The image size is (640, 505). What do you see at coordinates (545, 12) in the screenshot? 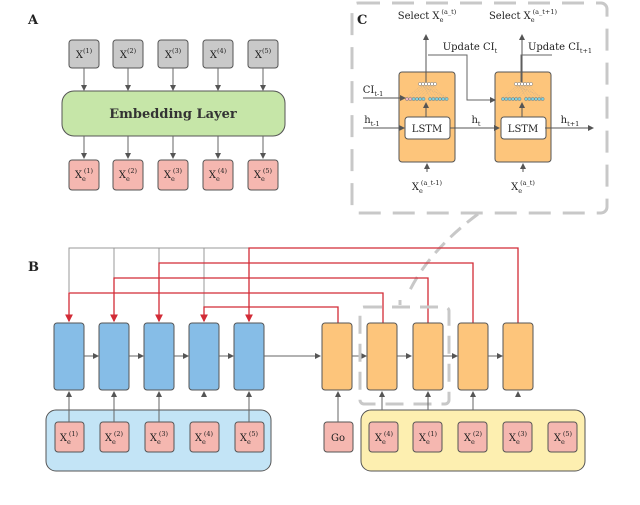
I see `label-superscript: (a_t+1)` at bounding box center [545, 12].